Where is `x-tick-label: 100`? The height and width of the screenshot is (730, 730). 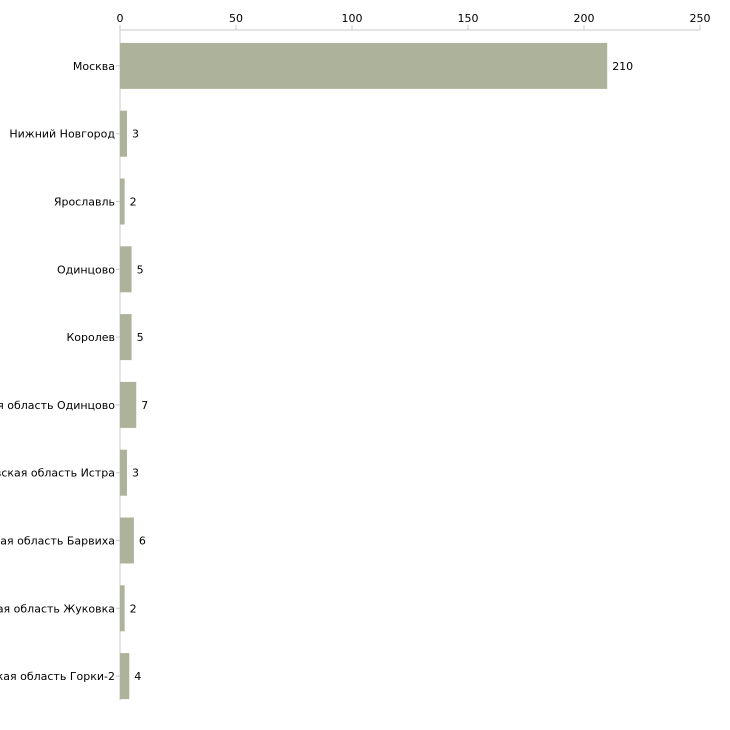 x-tick-label: 100 is located at coordinates (352, 18).